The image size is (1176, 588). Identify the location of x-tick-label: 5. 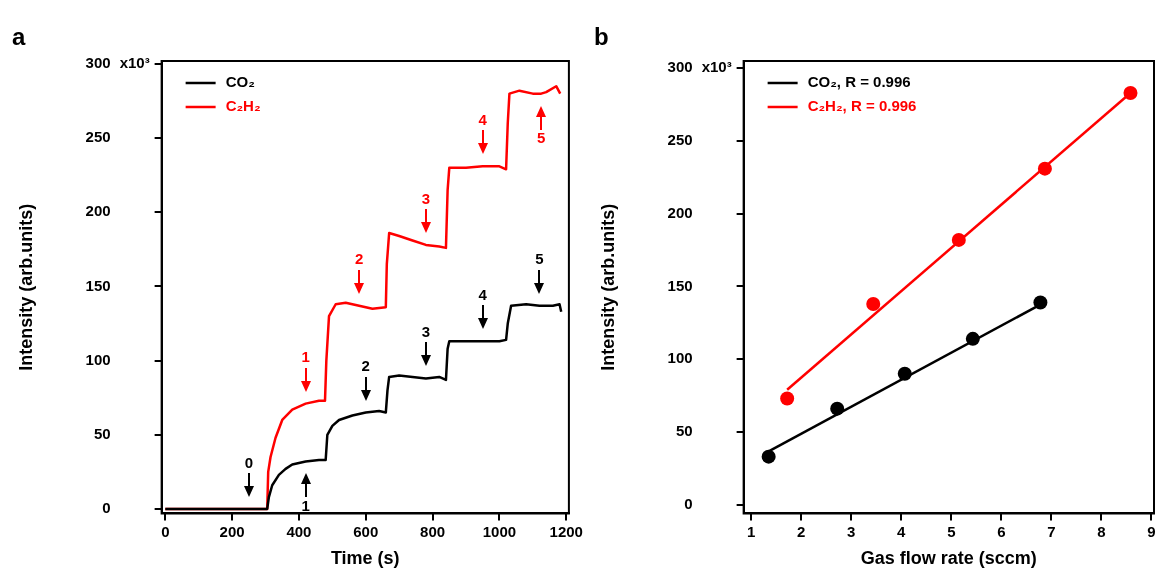
(951, 531).